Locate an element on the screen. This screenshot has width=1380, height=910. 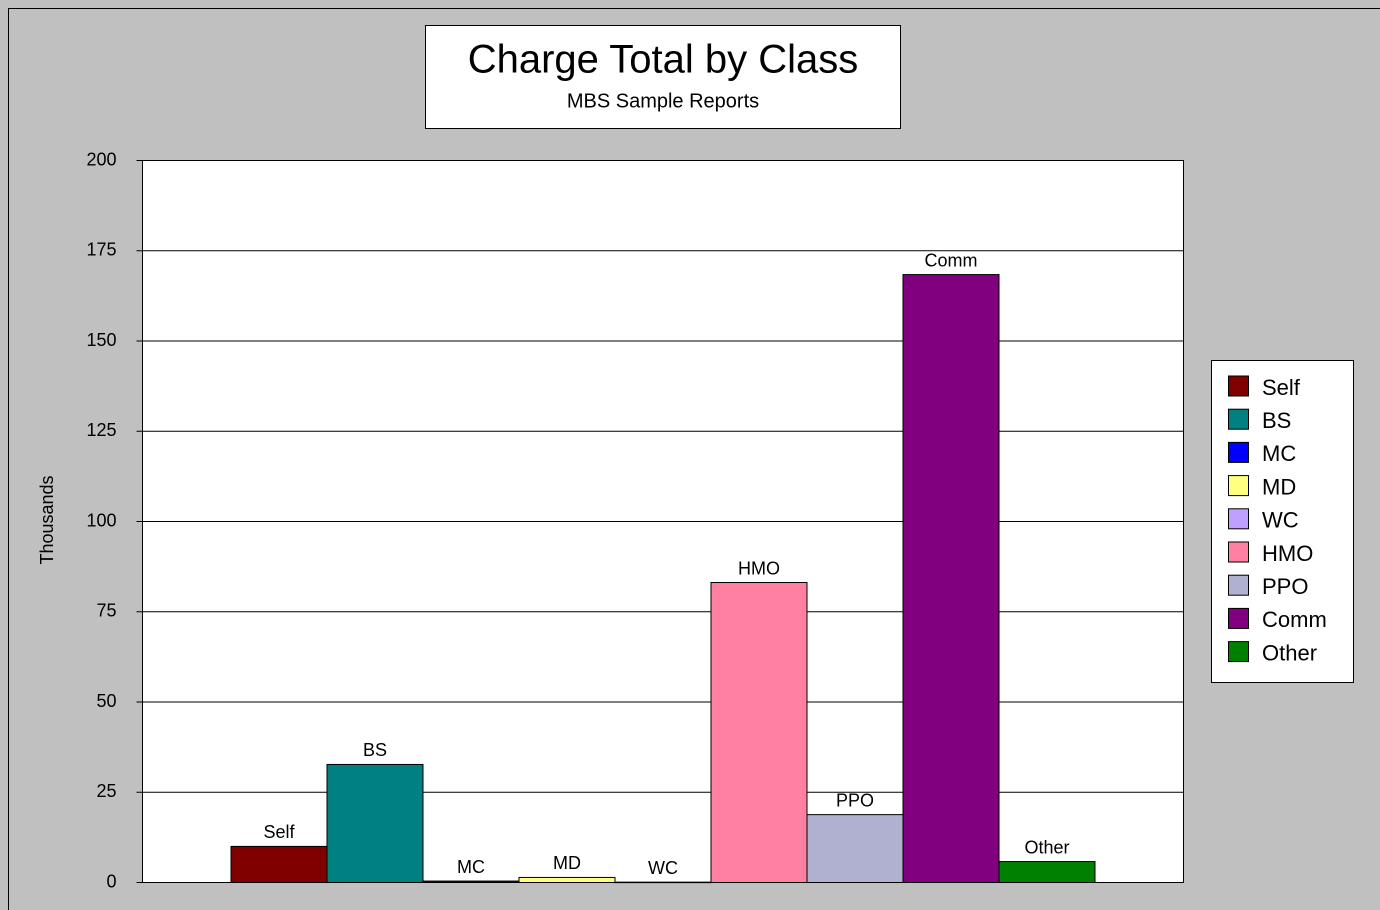
y-tick-label: 100 is located at coordinates (101, 520).